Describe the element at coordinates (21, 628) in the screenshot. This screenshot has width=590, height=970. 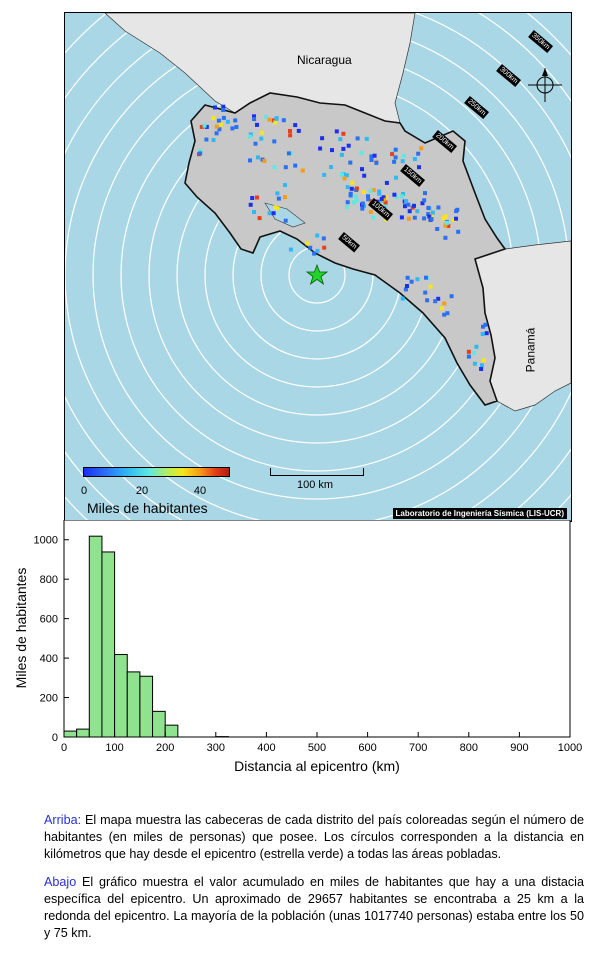
I see `y-axis-label: Miles de habitantes` at that location.